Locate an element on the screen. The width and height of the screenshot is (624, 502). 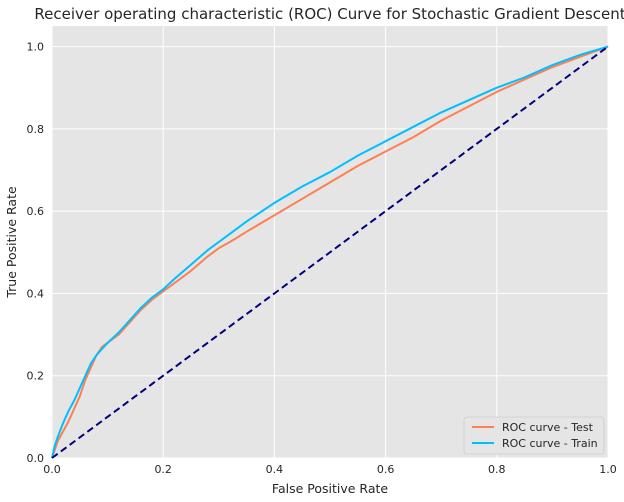
y-tick-label: 0.4 is located at coordinates (36, 293).